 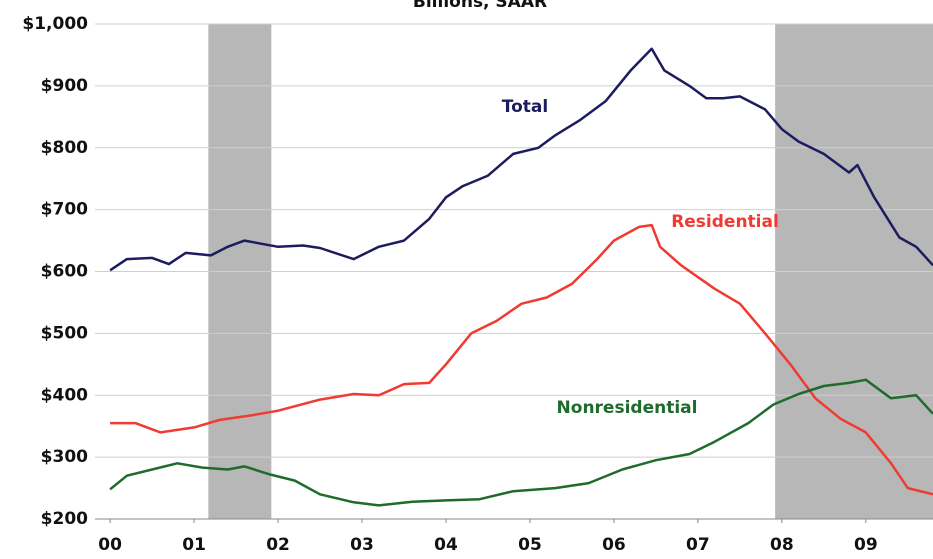 What do you see at coordinates (480, 6) in the screenshot?
I see `chart-subtitle: Billions, SAAR` at bounding box center [480, 6].